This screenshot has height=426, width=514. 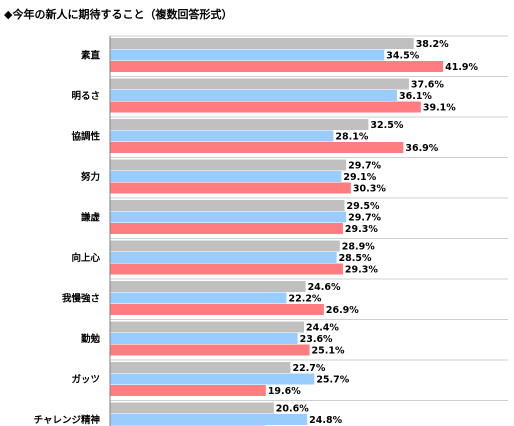 I want to click on data-label: 22.7%, so click(x=308, y=368).